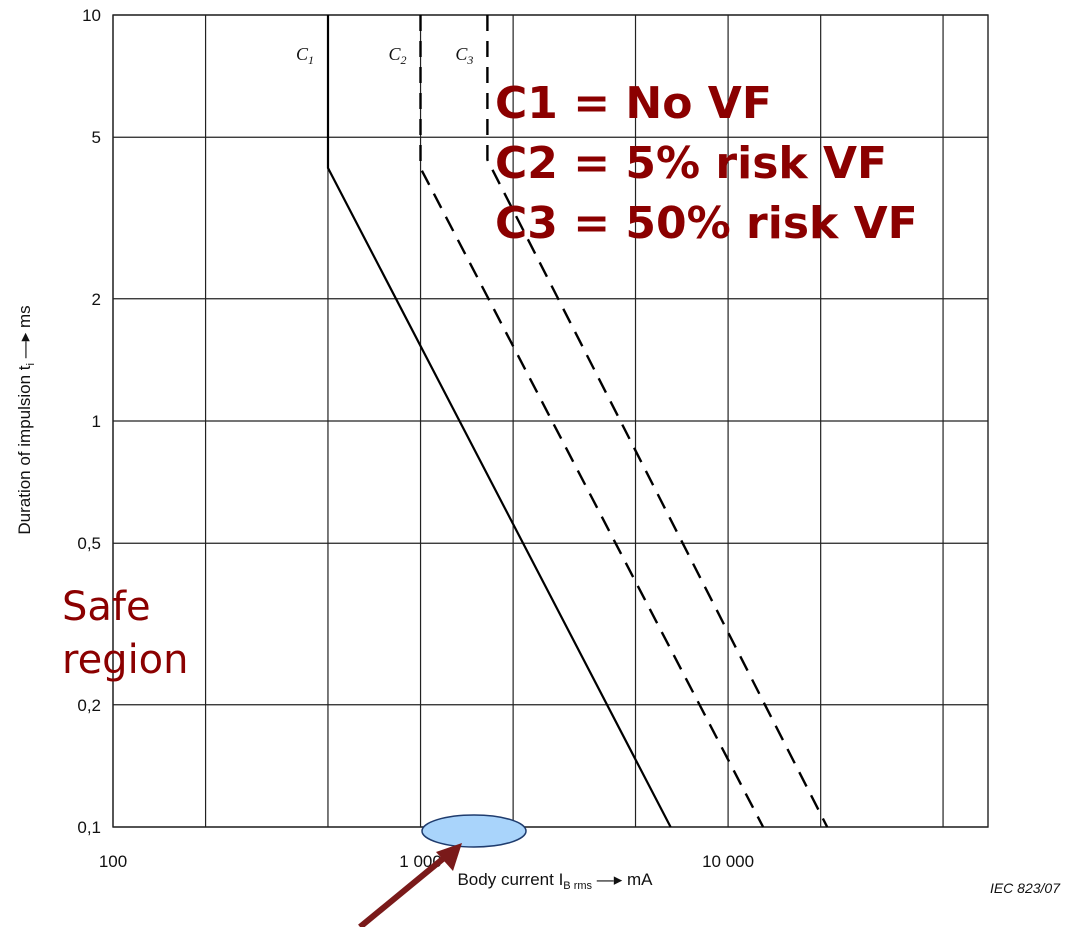 Image resolution: width=1076 pixels, height=927 pixels. I want to click on curve-labels: C1 C2 C3, so click(384, 55).